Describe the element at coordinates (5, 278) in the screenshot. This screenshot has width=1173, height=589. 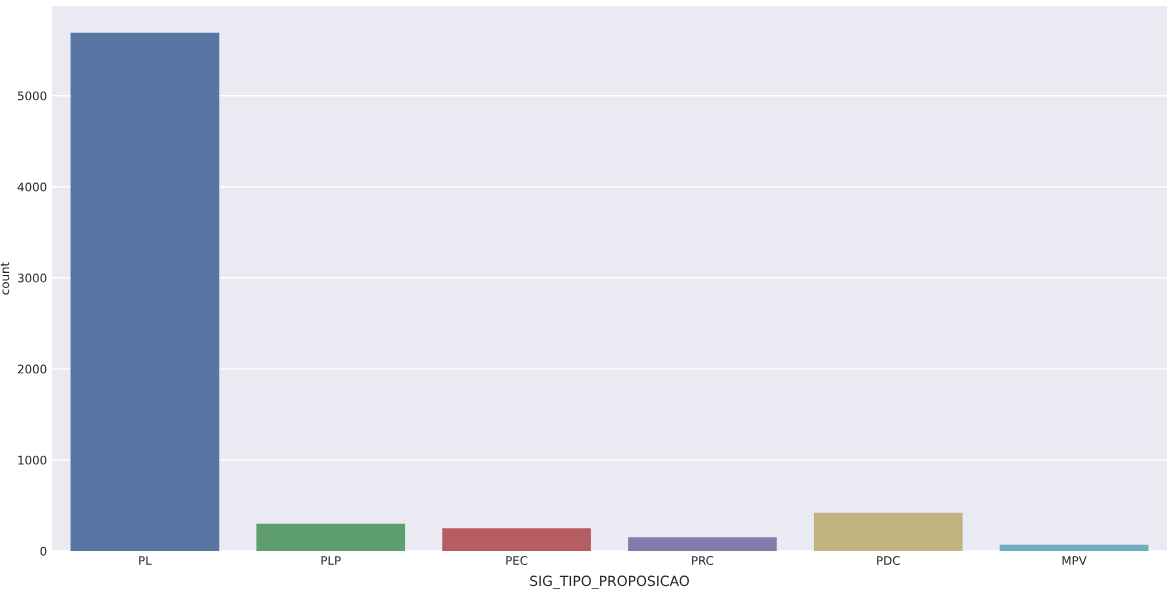
I see `y-axis-title: count` at that location.